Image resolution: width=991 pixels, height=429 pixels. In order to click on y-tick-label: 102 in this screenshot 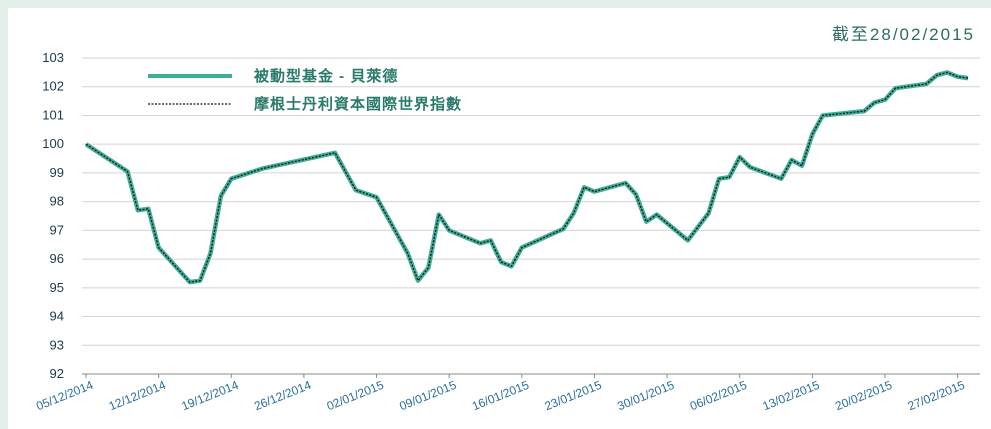, I will do `click(53, 86)`.